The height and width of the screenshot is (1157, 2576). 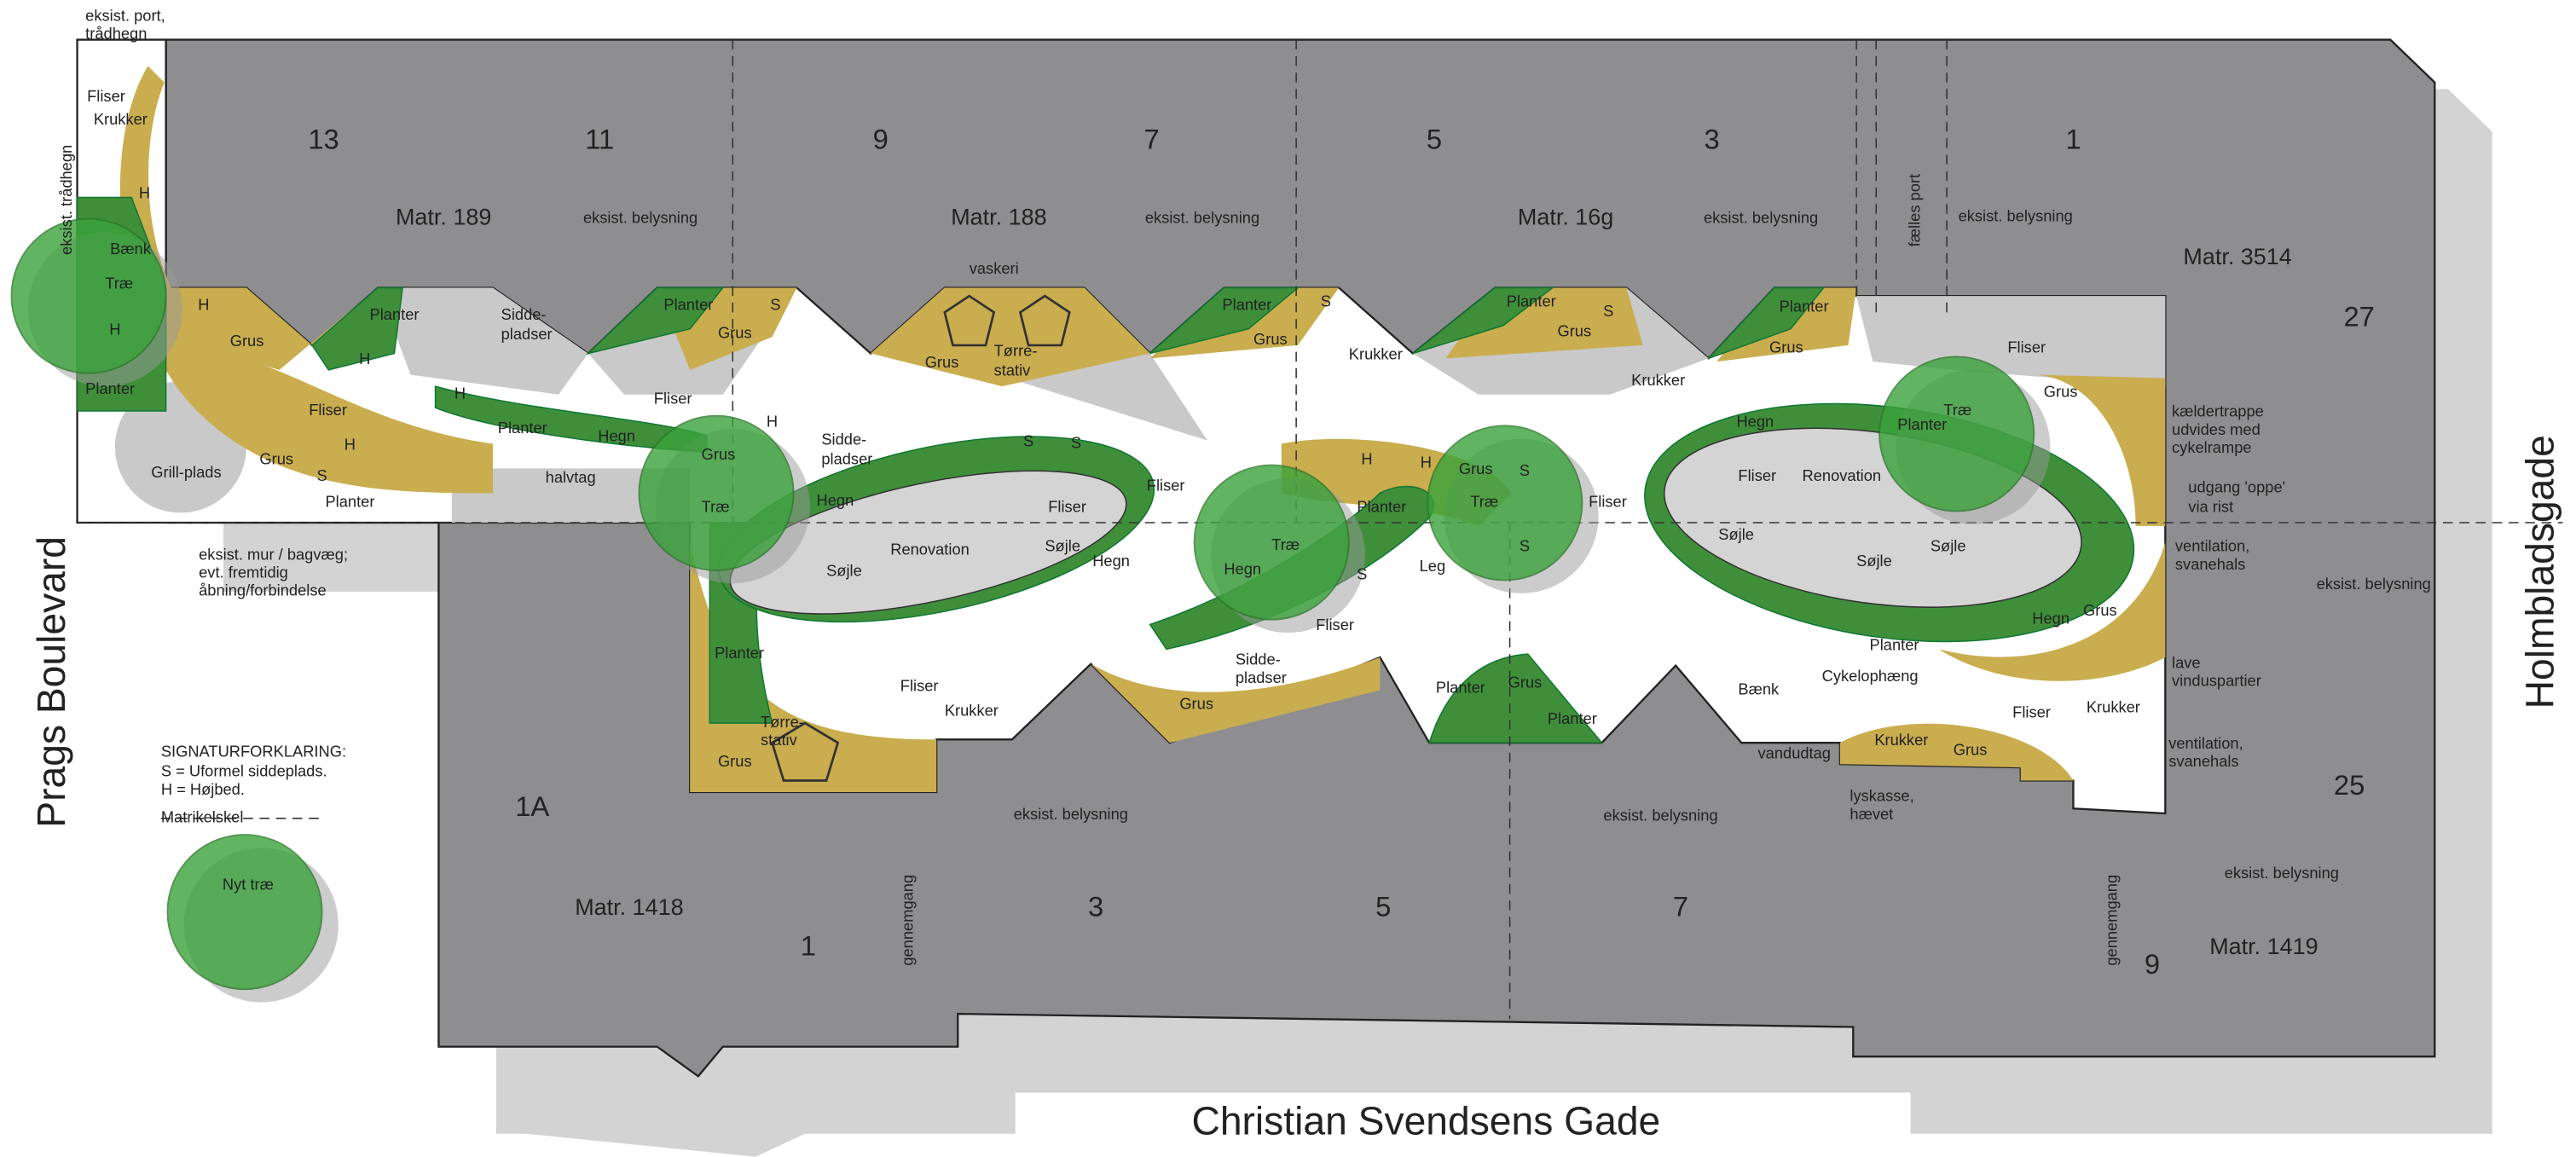 What do you see at coordinates (2203, 761) in the screenshot?
I see `plan-label: svanehals` at bounding box center [2203, 761].